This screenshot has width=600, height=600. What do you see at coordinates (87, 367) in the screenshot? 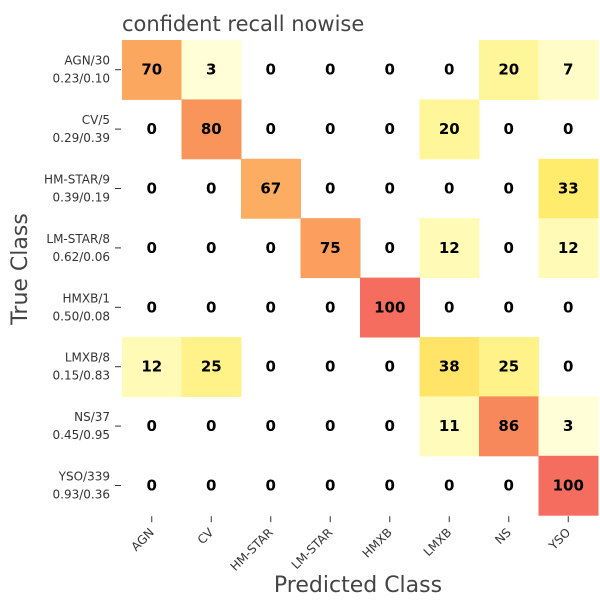
I see `y-tick: LMXB/8 0.15/0.83` at bounding box center [87, 367].